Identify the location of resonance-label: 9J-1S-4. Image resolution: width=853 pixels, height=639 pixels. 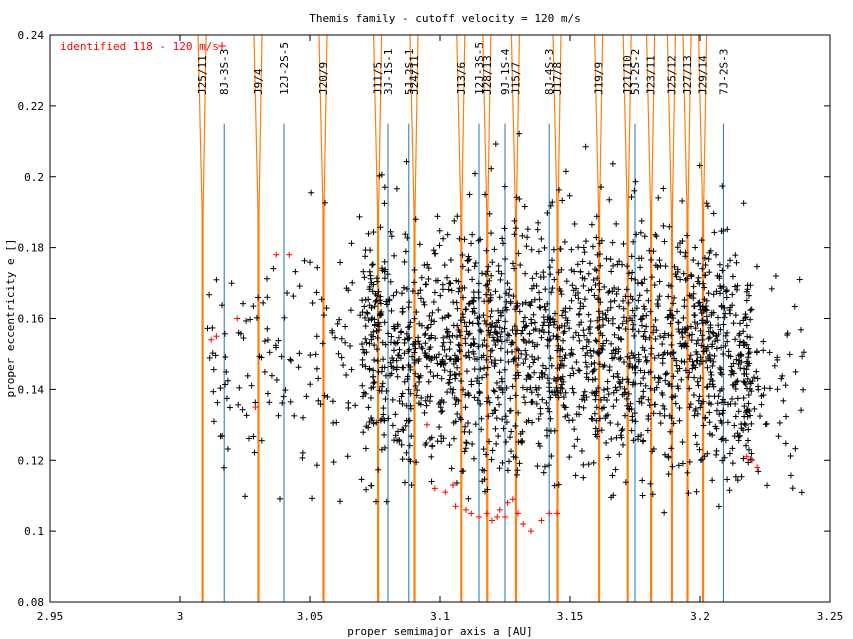
(505, 71).